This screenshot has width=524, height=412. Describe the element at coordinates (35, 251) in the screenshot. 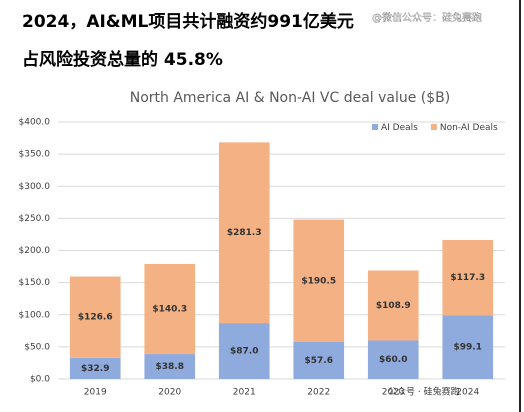

I see `y-tick-label: $200.0` at that location.